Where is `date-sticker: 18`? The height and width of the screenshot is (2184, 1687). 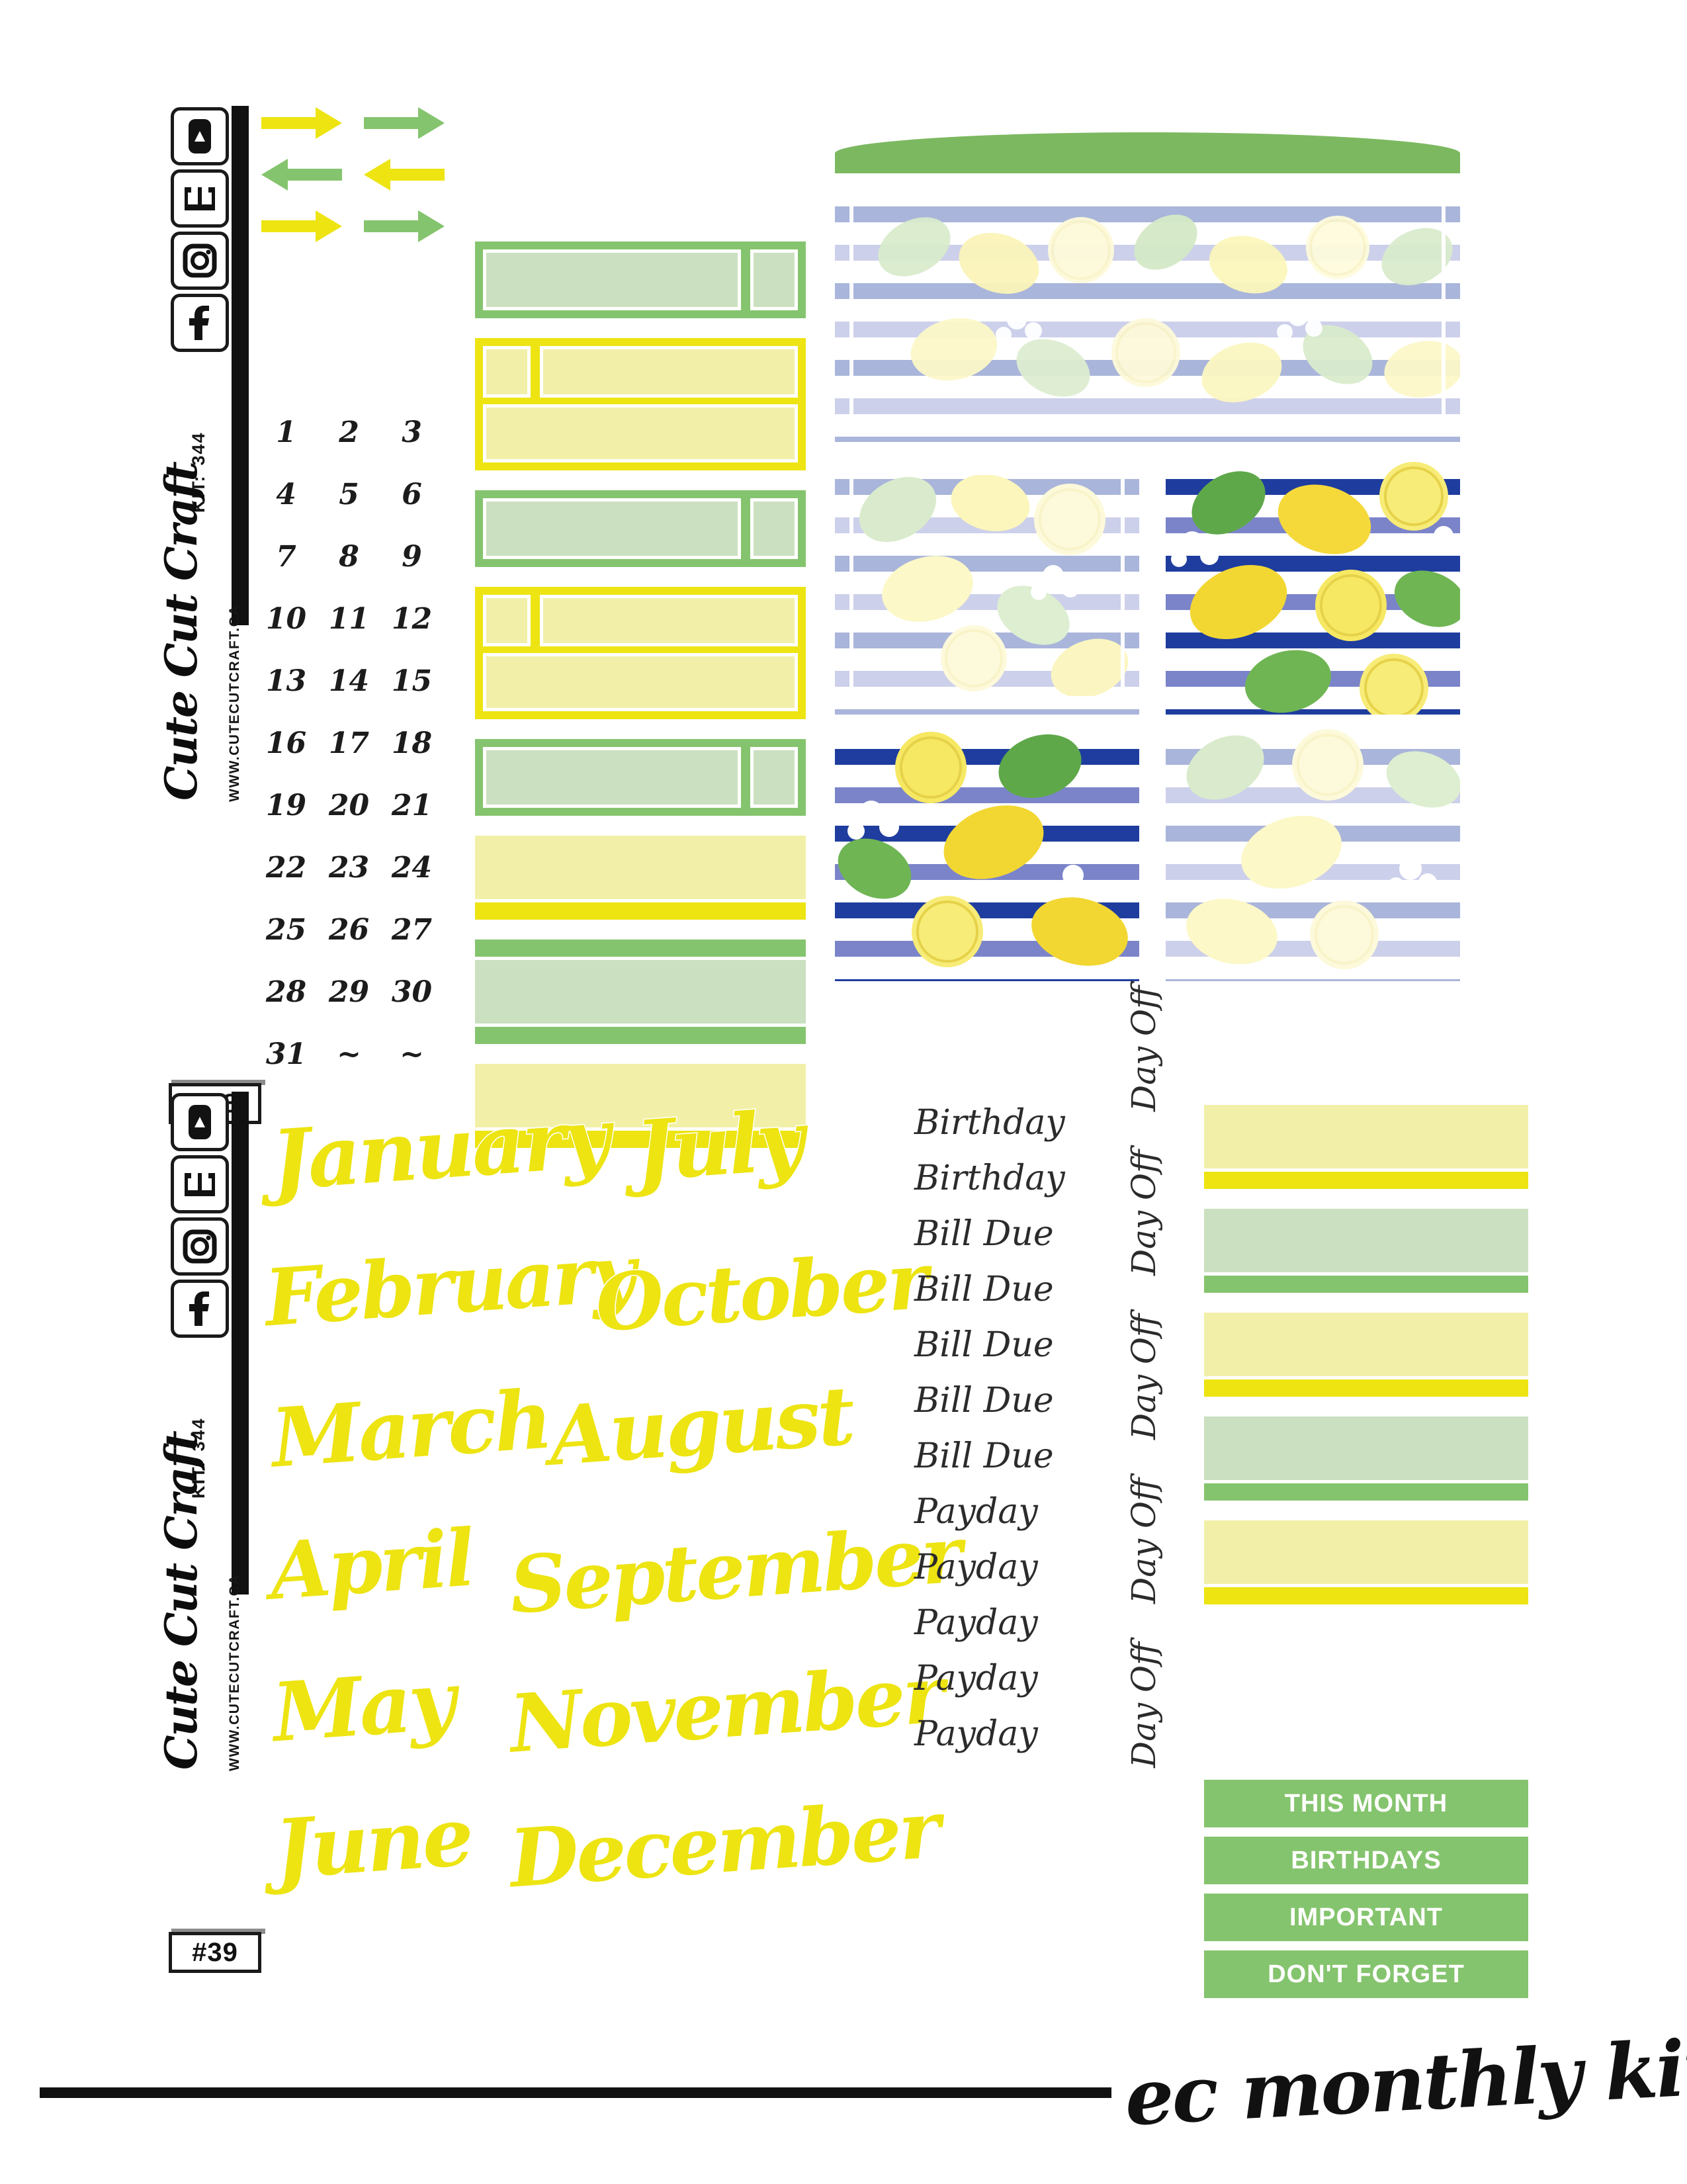 date-sticker: 18 is located at coordinates (412, 743).